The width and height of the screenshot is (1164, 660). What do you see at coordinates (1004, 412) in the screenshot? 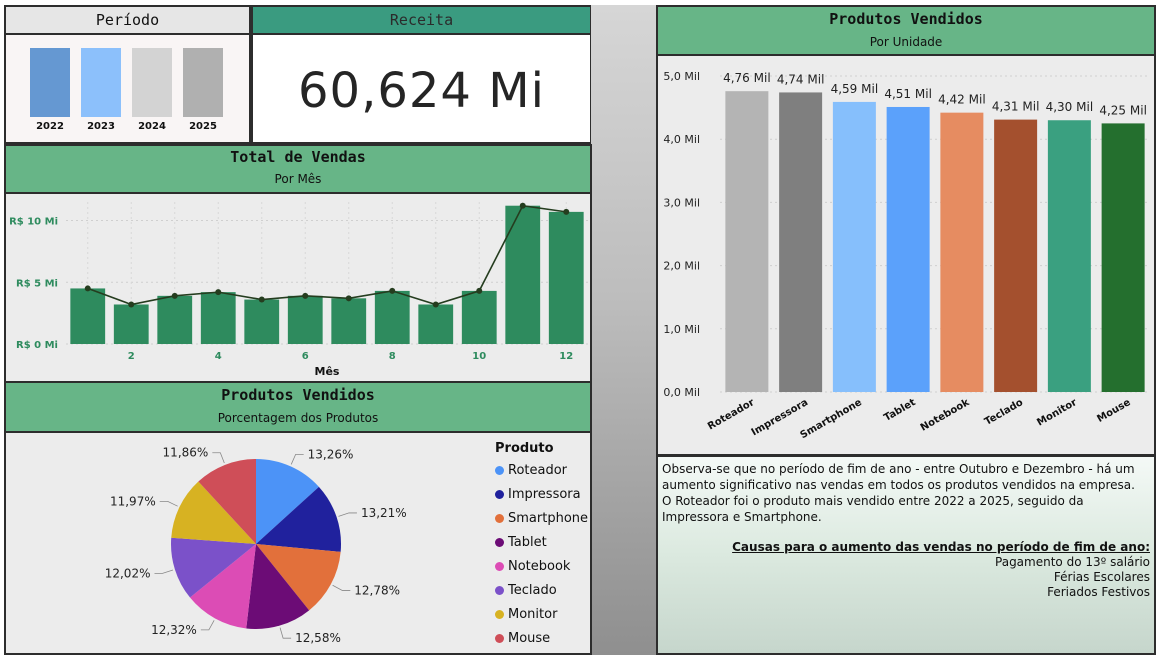
I see `units-x-tick: Teclado` at bounding box center [1004, 412].